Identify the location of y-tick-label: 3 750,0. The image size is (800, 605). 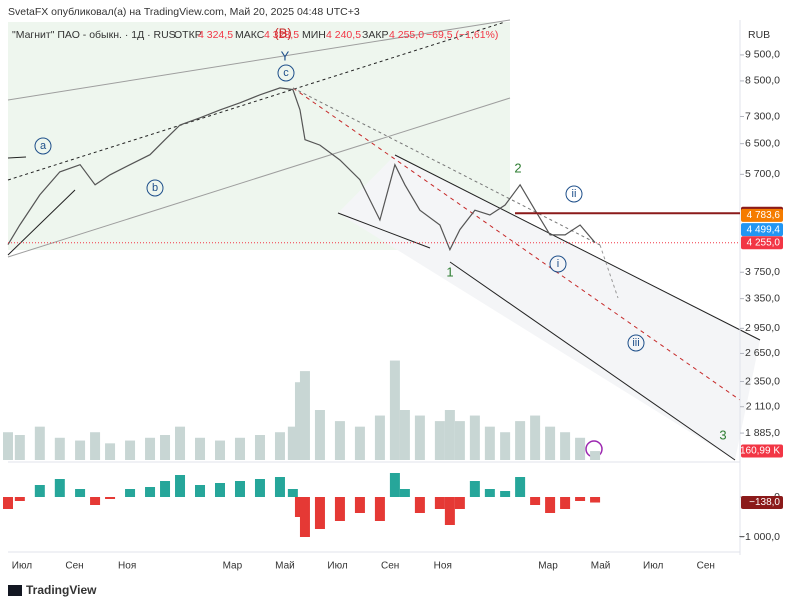
(762, 272).